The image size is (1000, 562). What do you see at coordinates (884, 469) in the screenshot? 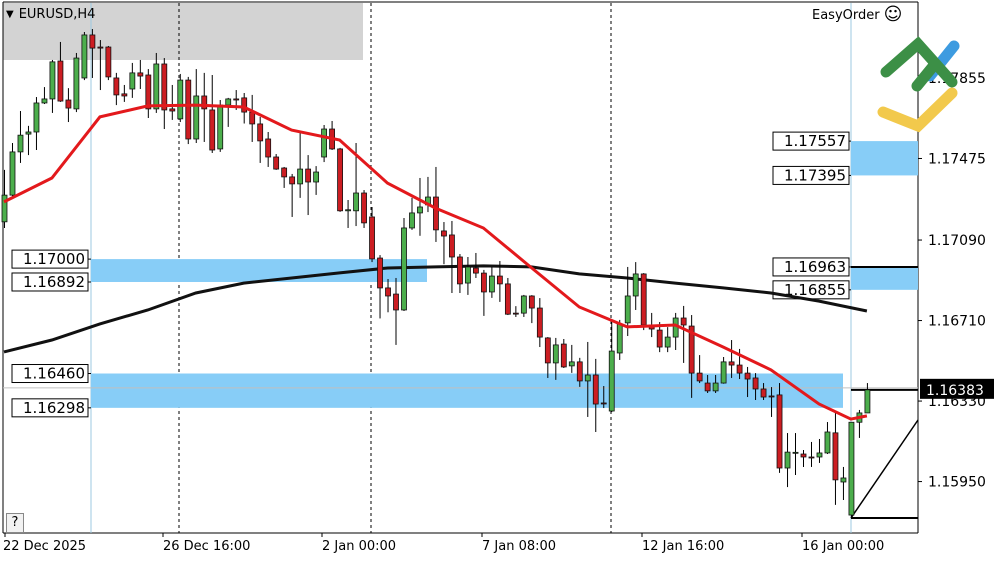
I see `order-trend-line` at bounding box center [884, 469].